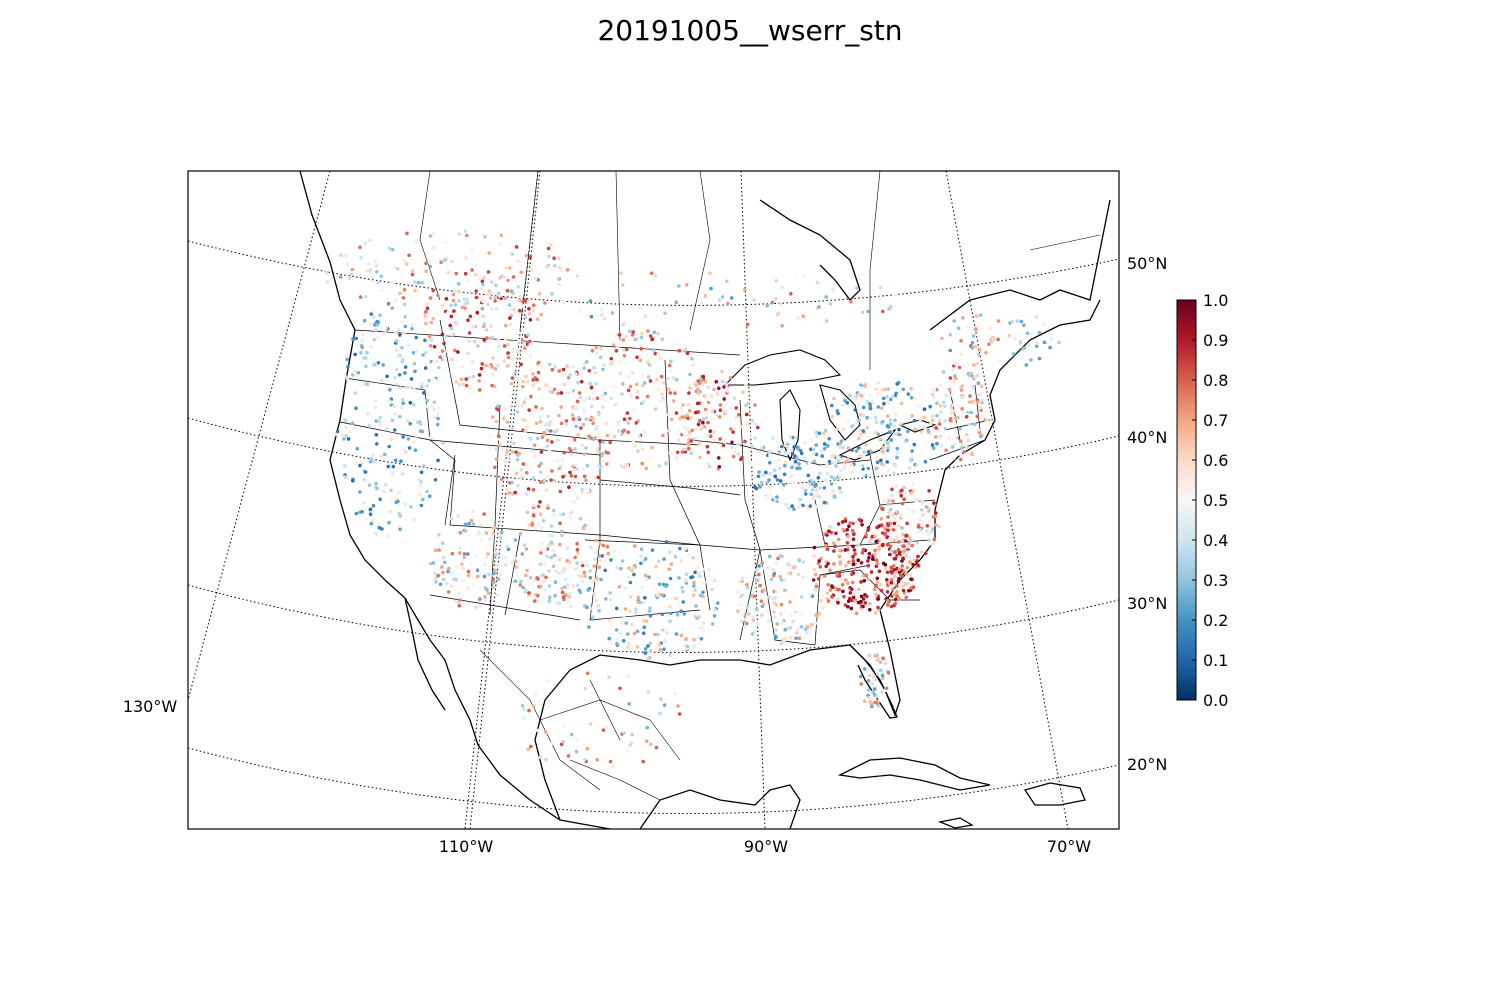 Image resolution: width=1500 pixels, height=1000 pixels. Describe the element at coordinates (1147, 437) in the screenshot. I see `lat-label-40n: 40°N` at that location.